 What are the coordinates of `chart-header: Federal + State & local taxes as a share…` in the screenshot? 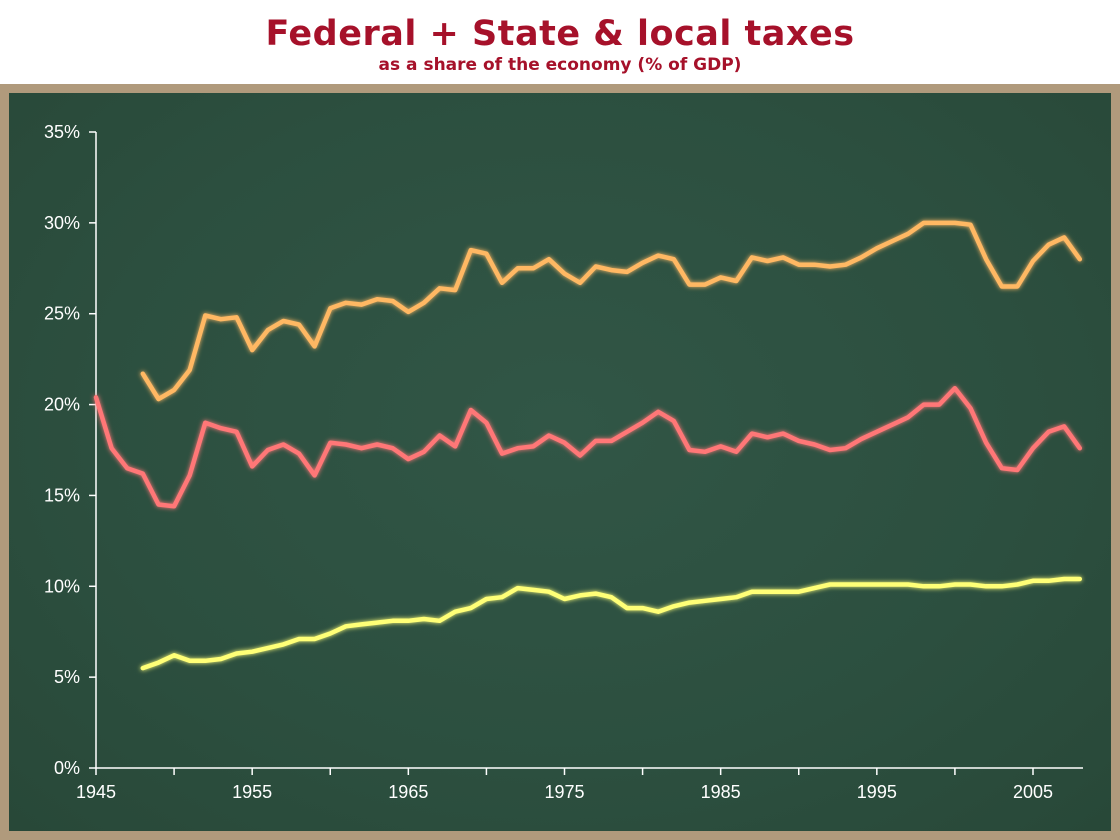 It's located at (560, 42).